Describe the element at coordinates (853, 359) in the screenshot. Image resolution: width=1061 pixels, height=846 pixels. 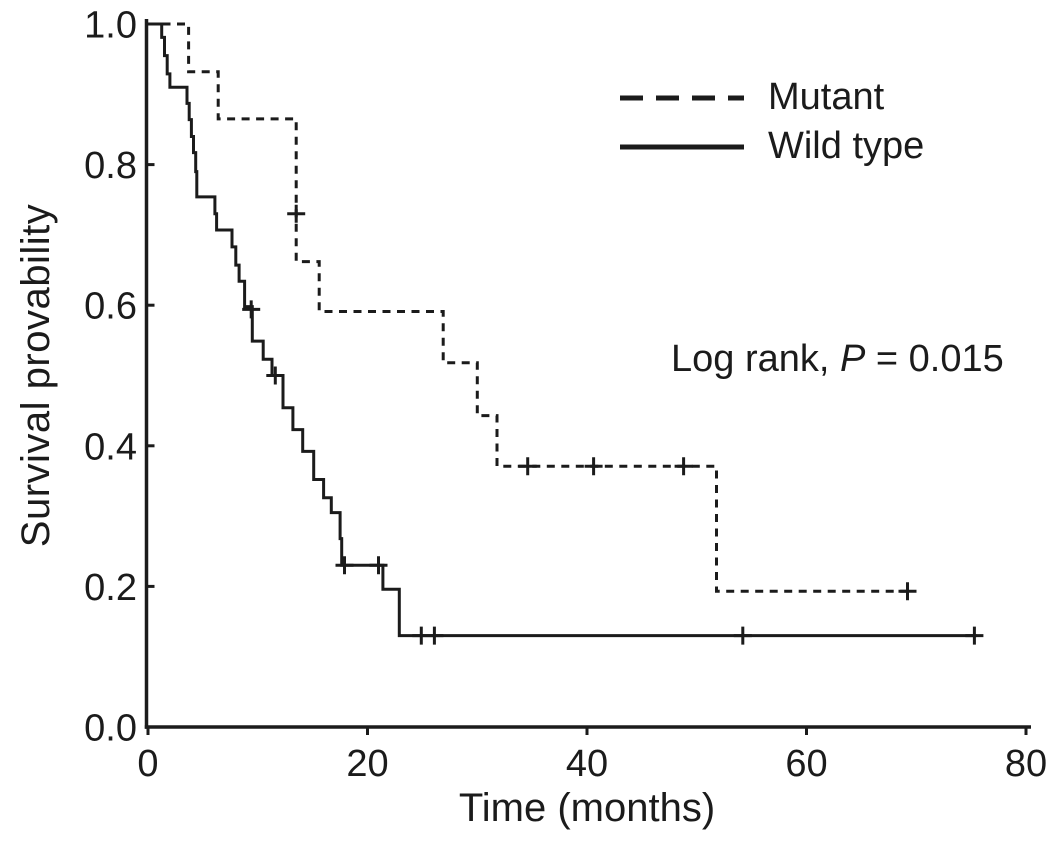
I see `annotation-p-symbol: P` at that location.